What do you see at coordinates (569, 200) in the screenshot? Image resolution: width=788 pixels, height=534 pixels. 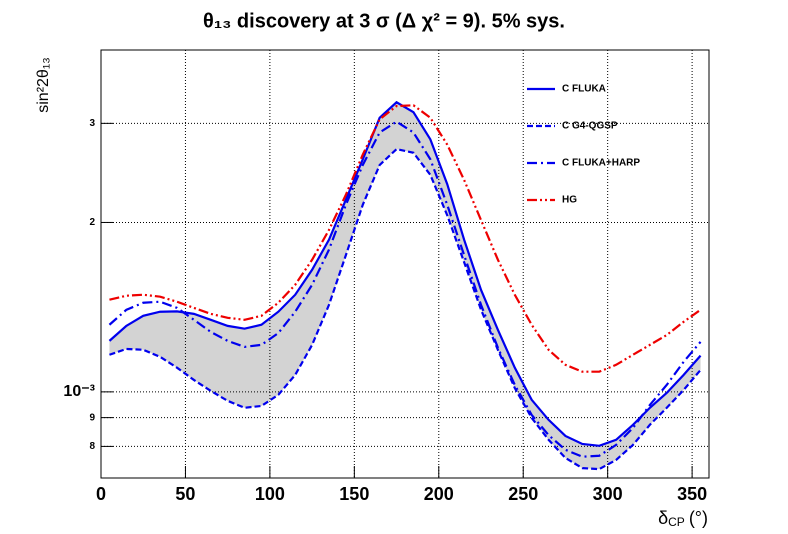 I see `legend-label: HG` at bounding box center [569, 200].